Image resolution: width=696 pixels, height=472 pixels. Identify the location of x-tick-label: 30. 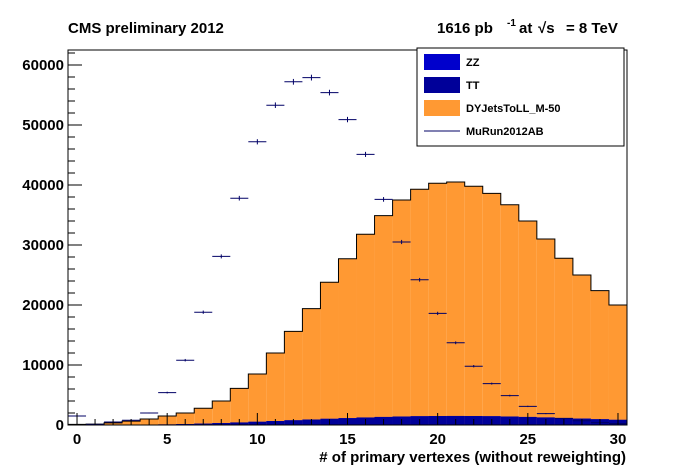
(618, 439).